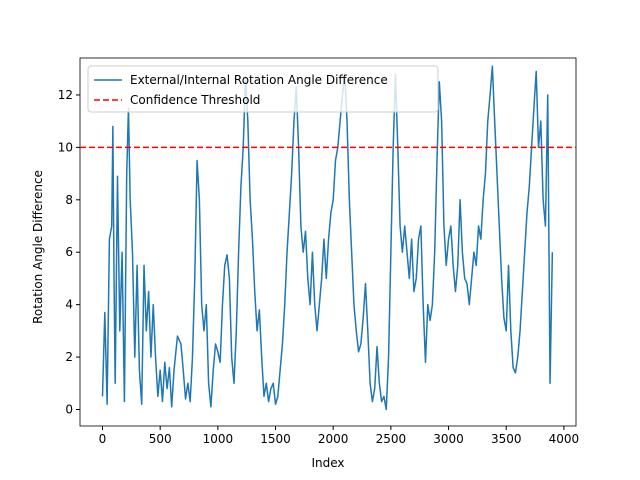  What do you see at coordinates (564, 439) in the screenshot?
I see `x-tick-label: 4000` at bounding box center [564, 439].